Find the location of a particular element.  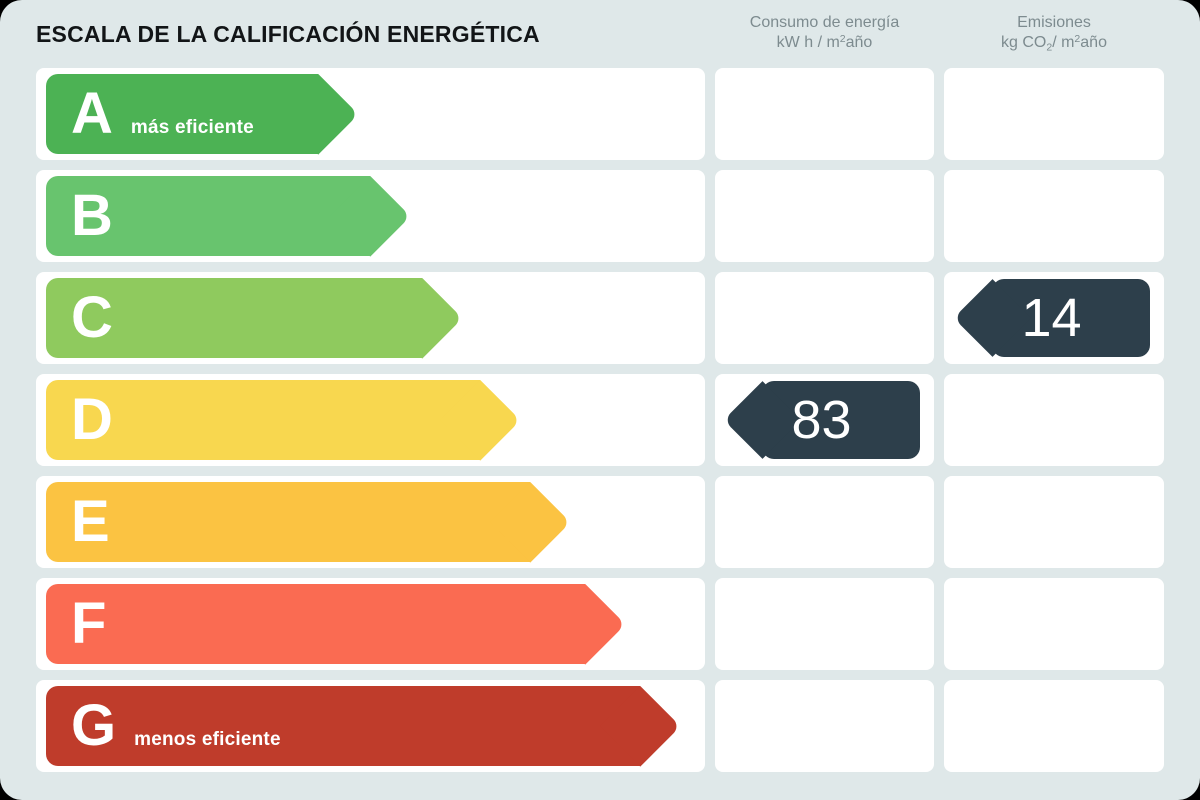

emisiones-cell-f is located at coordinates (1054, 624).